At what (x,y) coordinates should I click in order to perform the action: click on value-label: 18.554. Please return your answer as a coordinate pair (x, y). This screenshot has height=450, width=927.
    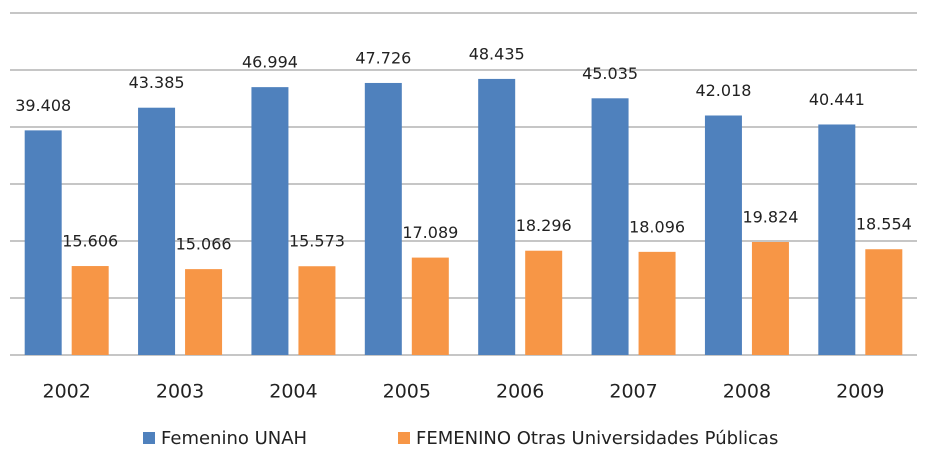
    Looking at the image, I should click on (884, 224).